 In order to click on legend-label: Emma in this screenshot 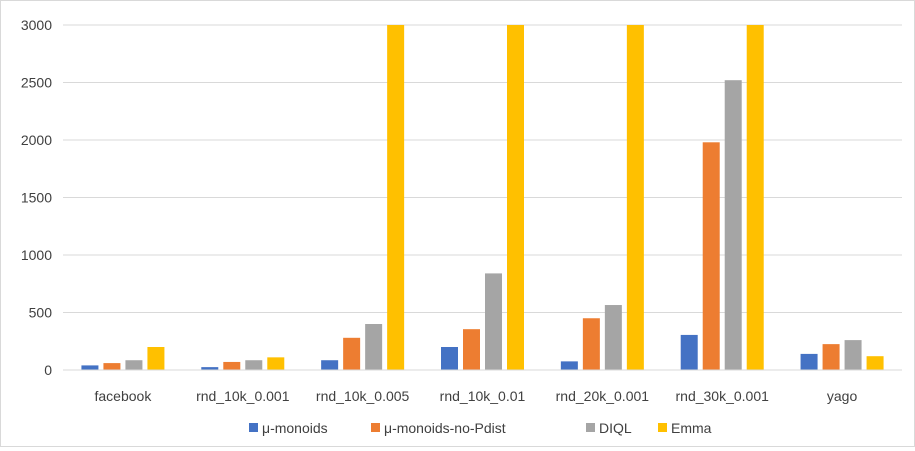, I will do `click(691, 428)`.